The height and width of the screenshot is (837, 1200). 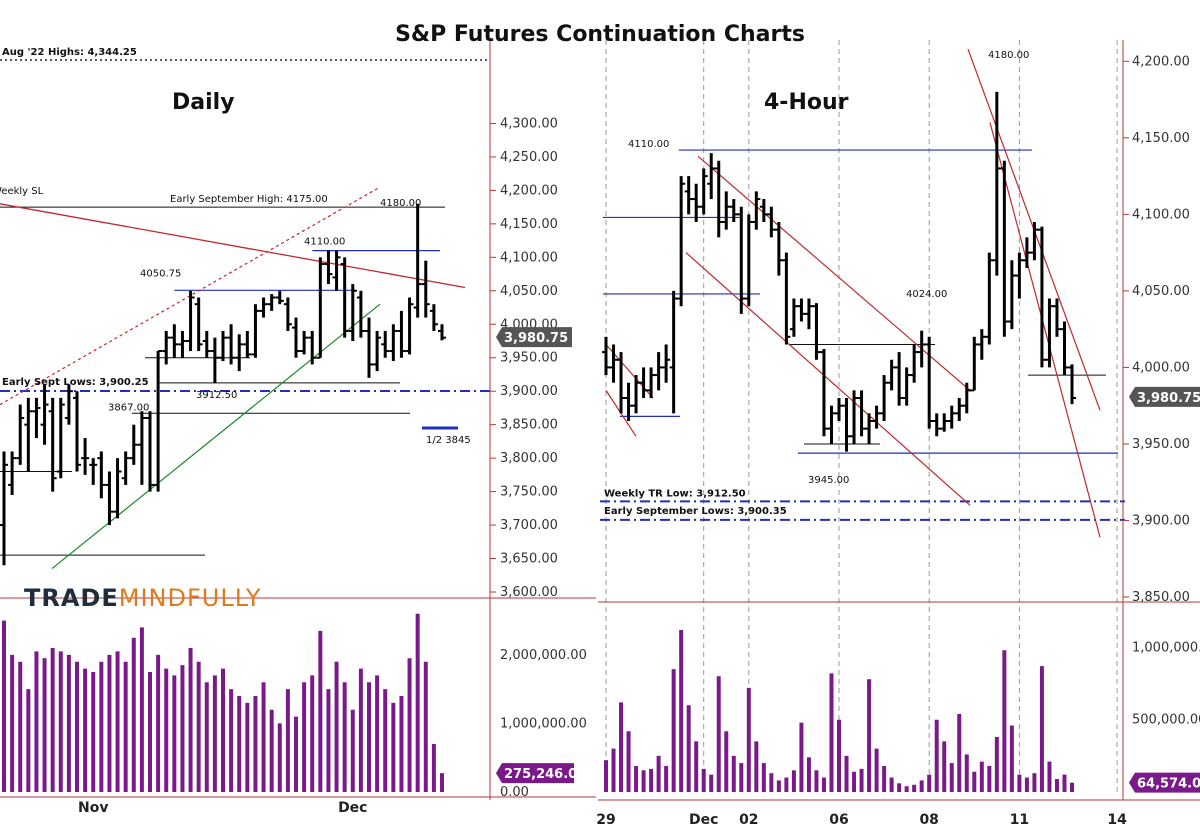 I want to click on fourhour-4024-label: 4024.00, so click(x=926, y=294).